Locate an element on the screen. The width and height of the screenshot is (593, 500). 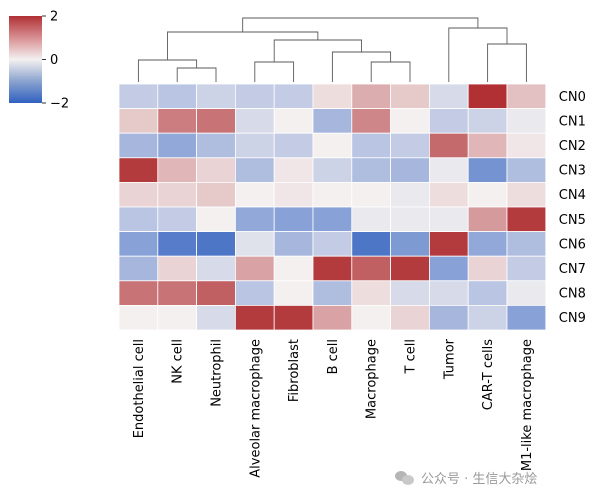
column-label: NK cell is located at coordinates (178, 361).